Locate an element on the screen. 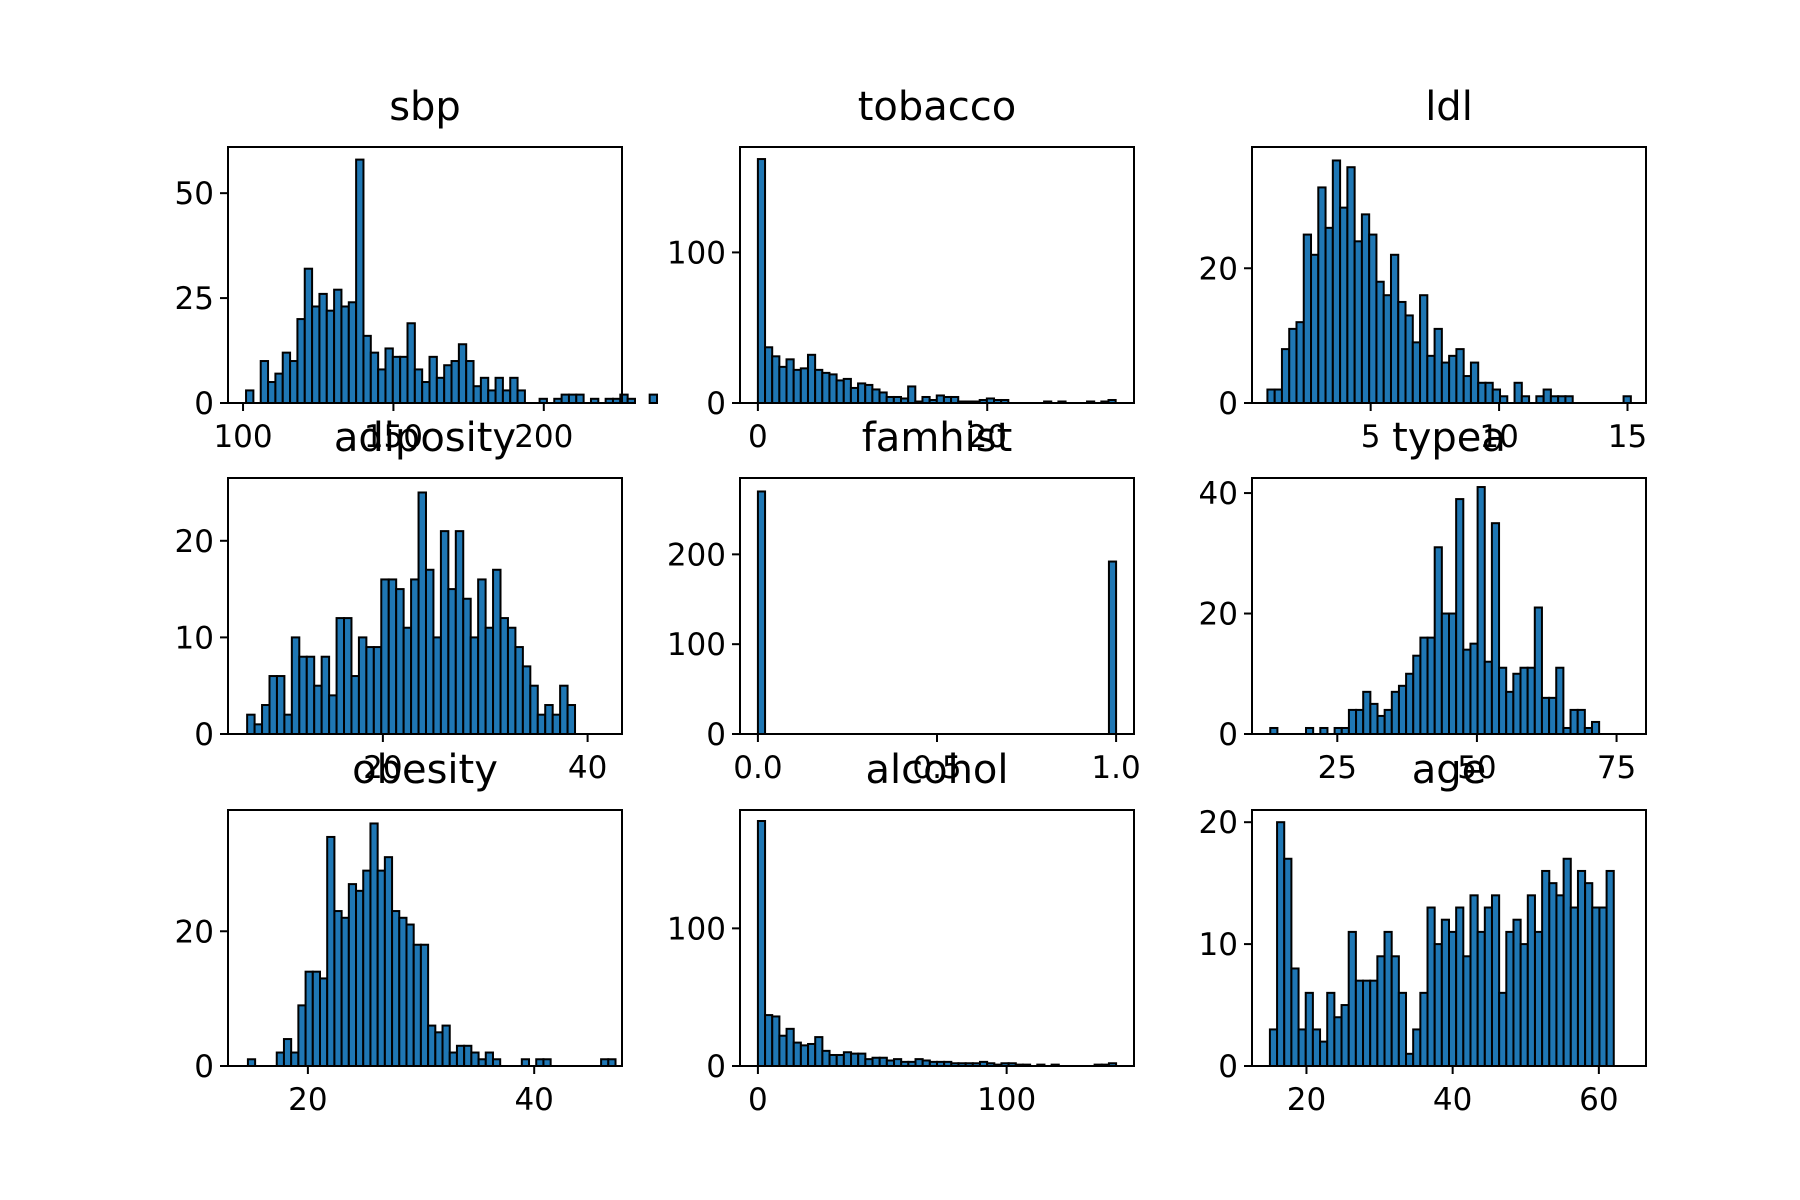 This screenshot has width=1800, height=1200. y-tick-label-tobacco-0: 0 is located at coordinates (716, 404).